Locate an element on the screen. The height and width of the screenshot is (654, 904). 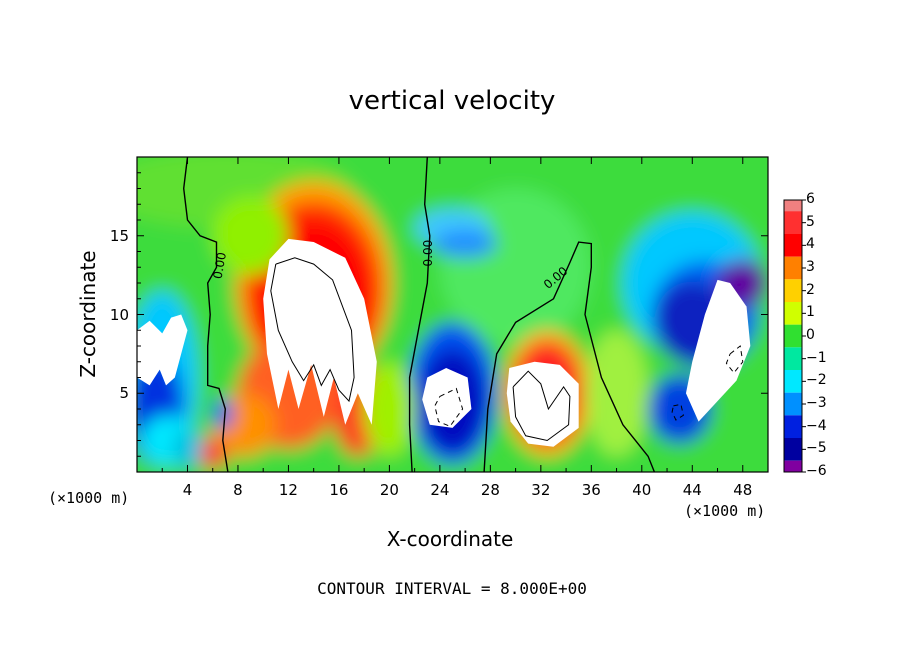
x-tick-label: 24 is located at coordinates (440, 490).